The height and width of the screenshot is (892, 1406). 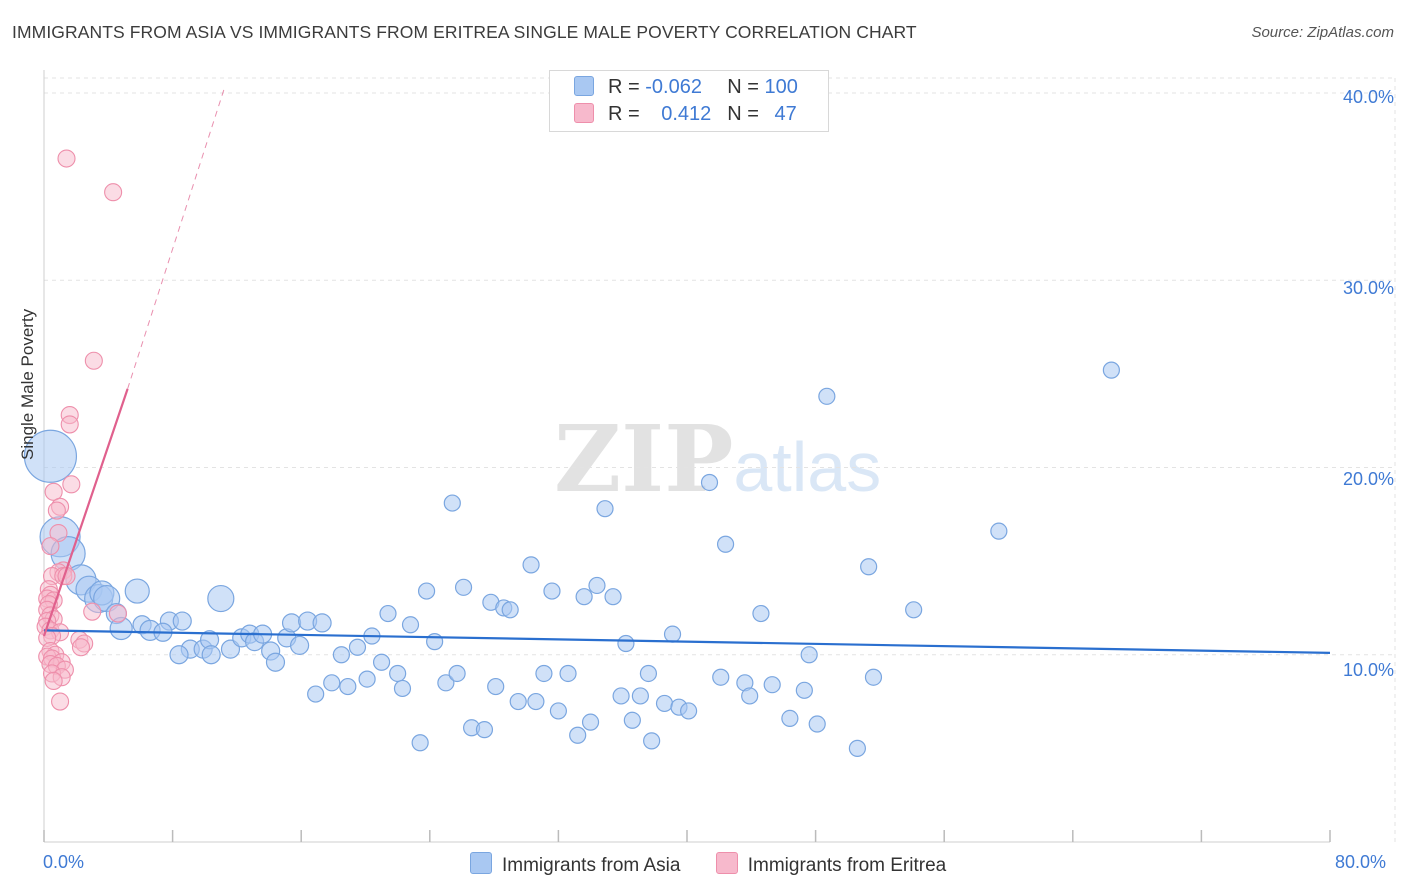 What do you see at coordinates (176, 239) in the screenshot?
I see `eritrea-trend-extension` at bounding box center [176, 239].